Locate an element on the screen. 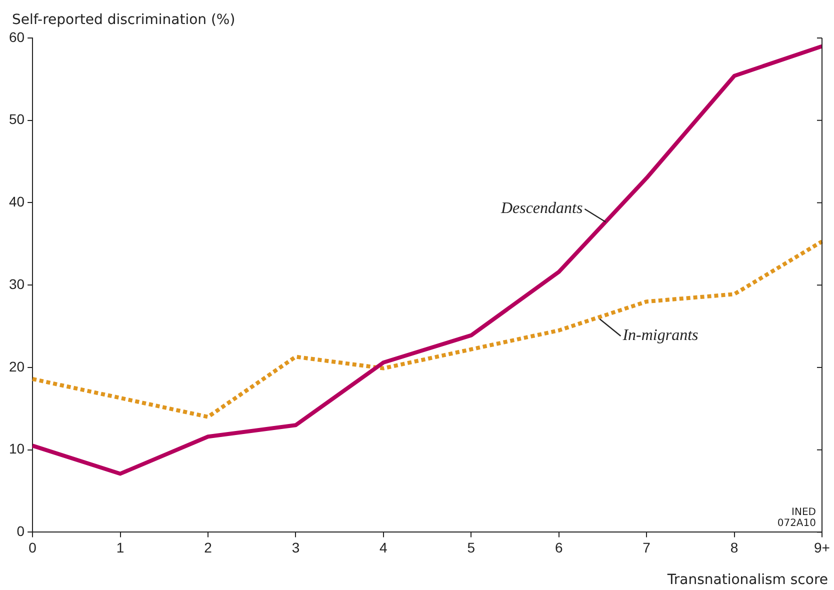  y-tick-label: 30 is located at coordinates (16, 284).